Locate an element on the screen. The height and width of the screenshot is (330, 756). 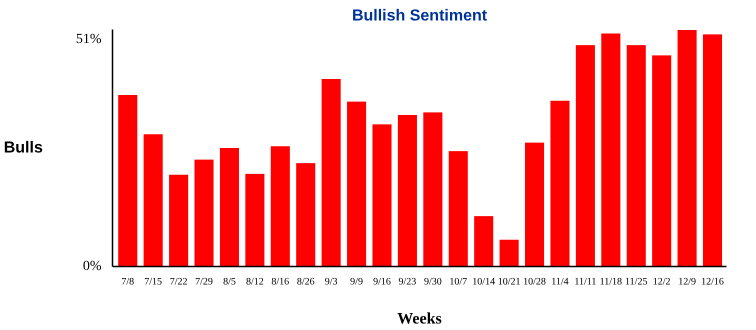
x-tick-label: 7/22 is located at coordinates (179, 282).